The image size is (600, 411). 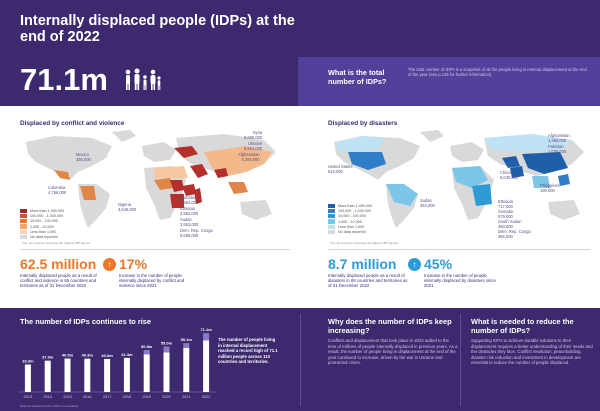 I want to click on conflict-label-colombia: Colombia 4,766,000, so click(x=57, y=190).